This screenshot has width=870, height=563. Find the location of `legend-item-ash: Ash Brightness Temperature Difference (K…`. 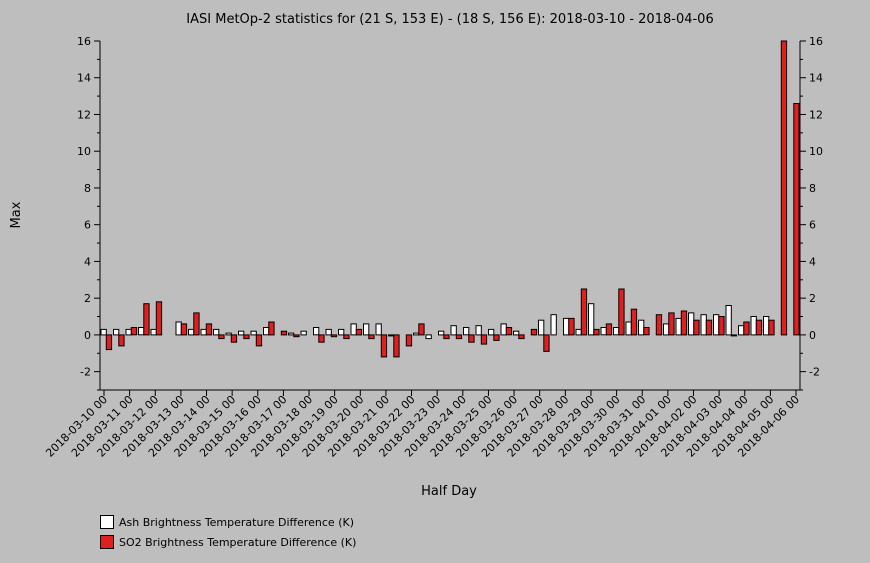

legend-item-ash: Ash Brightness Temperature Difference (K… is located at coordinates (228, 522).